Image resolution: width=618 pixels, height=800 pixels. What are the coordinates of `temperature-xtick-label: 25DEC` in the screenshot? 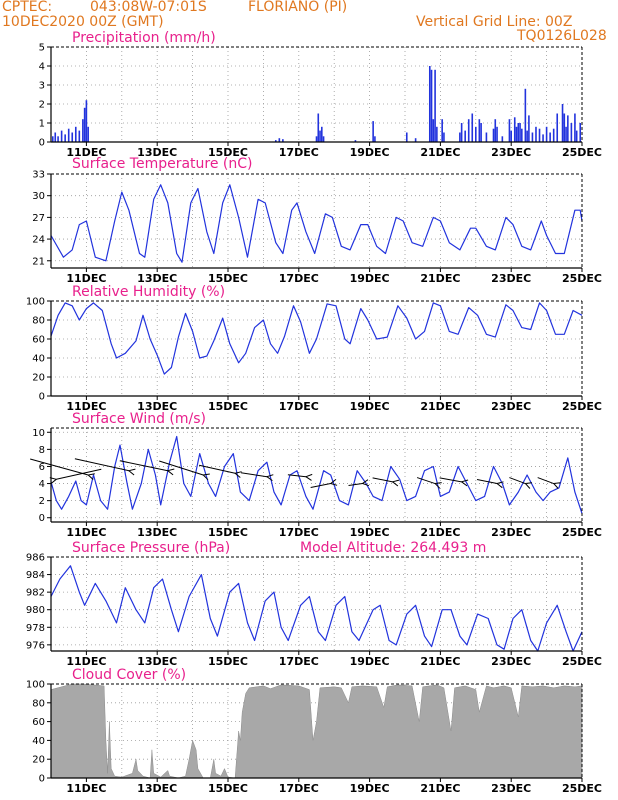 It's located at (582, 278).